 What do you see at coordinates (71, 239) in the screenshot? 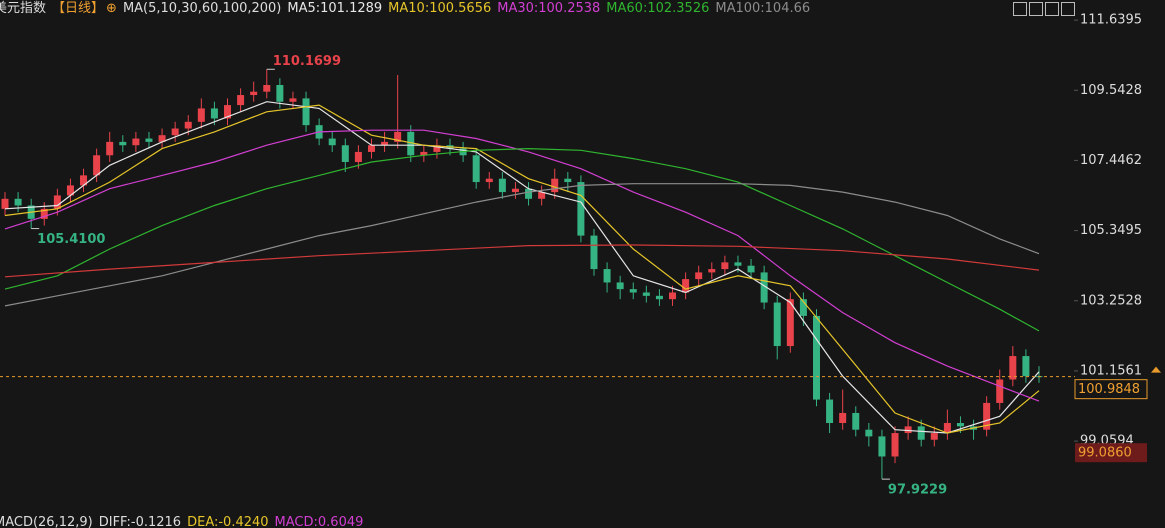
I see `annotation: 105.4100` at bounding box center [71, 239].